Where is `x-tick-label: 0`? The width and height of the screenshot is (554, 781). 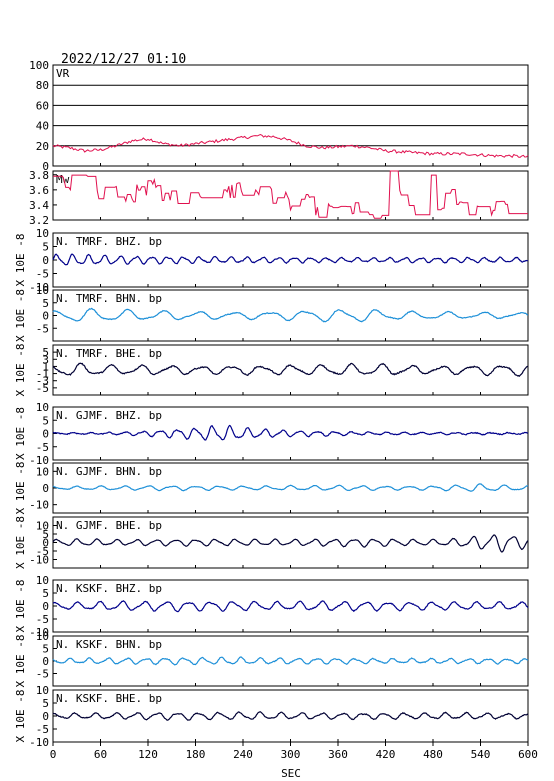
x-tick-label: 0 is located at coordinates (53, 754).